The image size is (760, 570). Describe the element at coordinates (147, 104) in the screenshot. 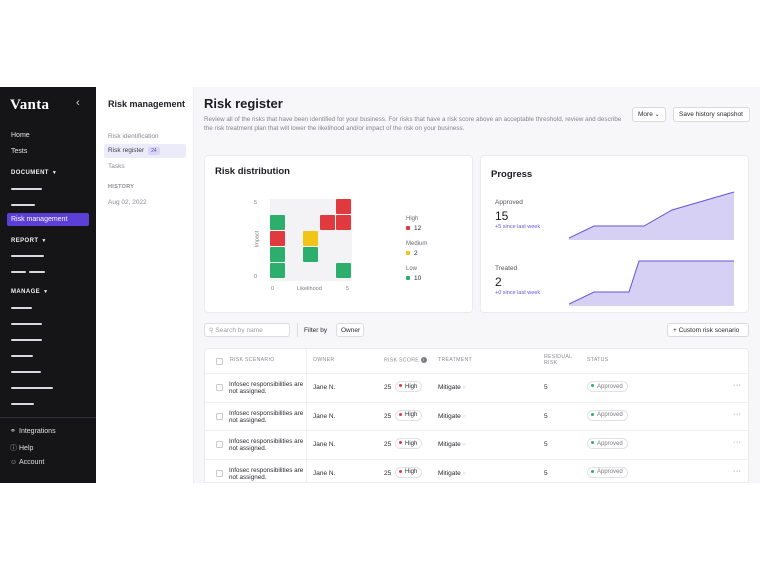

I see `subnav-title: Risk management` at that location.